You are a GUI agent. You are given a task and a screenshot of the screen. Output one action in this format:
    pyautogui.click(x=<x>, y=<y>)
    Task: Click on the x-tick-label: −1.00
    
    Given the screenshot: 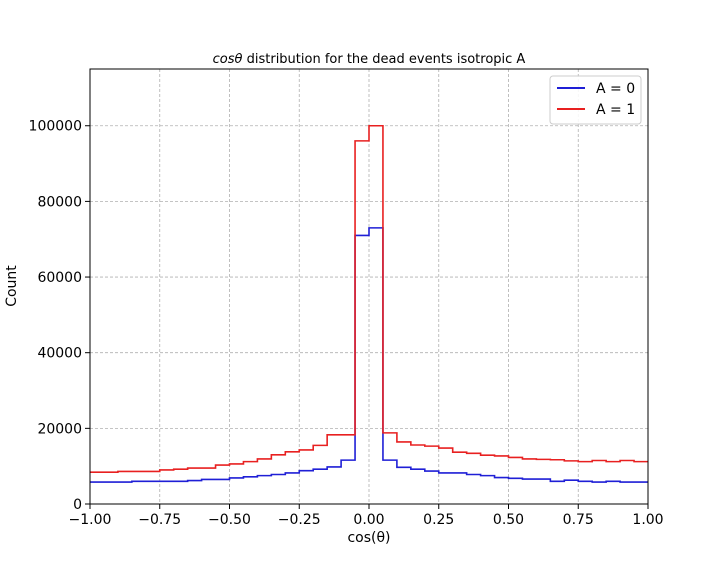 What is the action you would take?
    pyautogui.click(x=90, y=520)
    